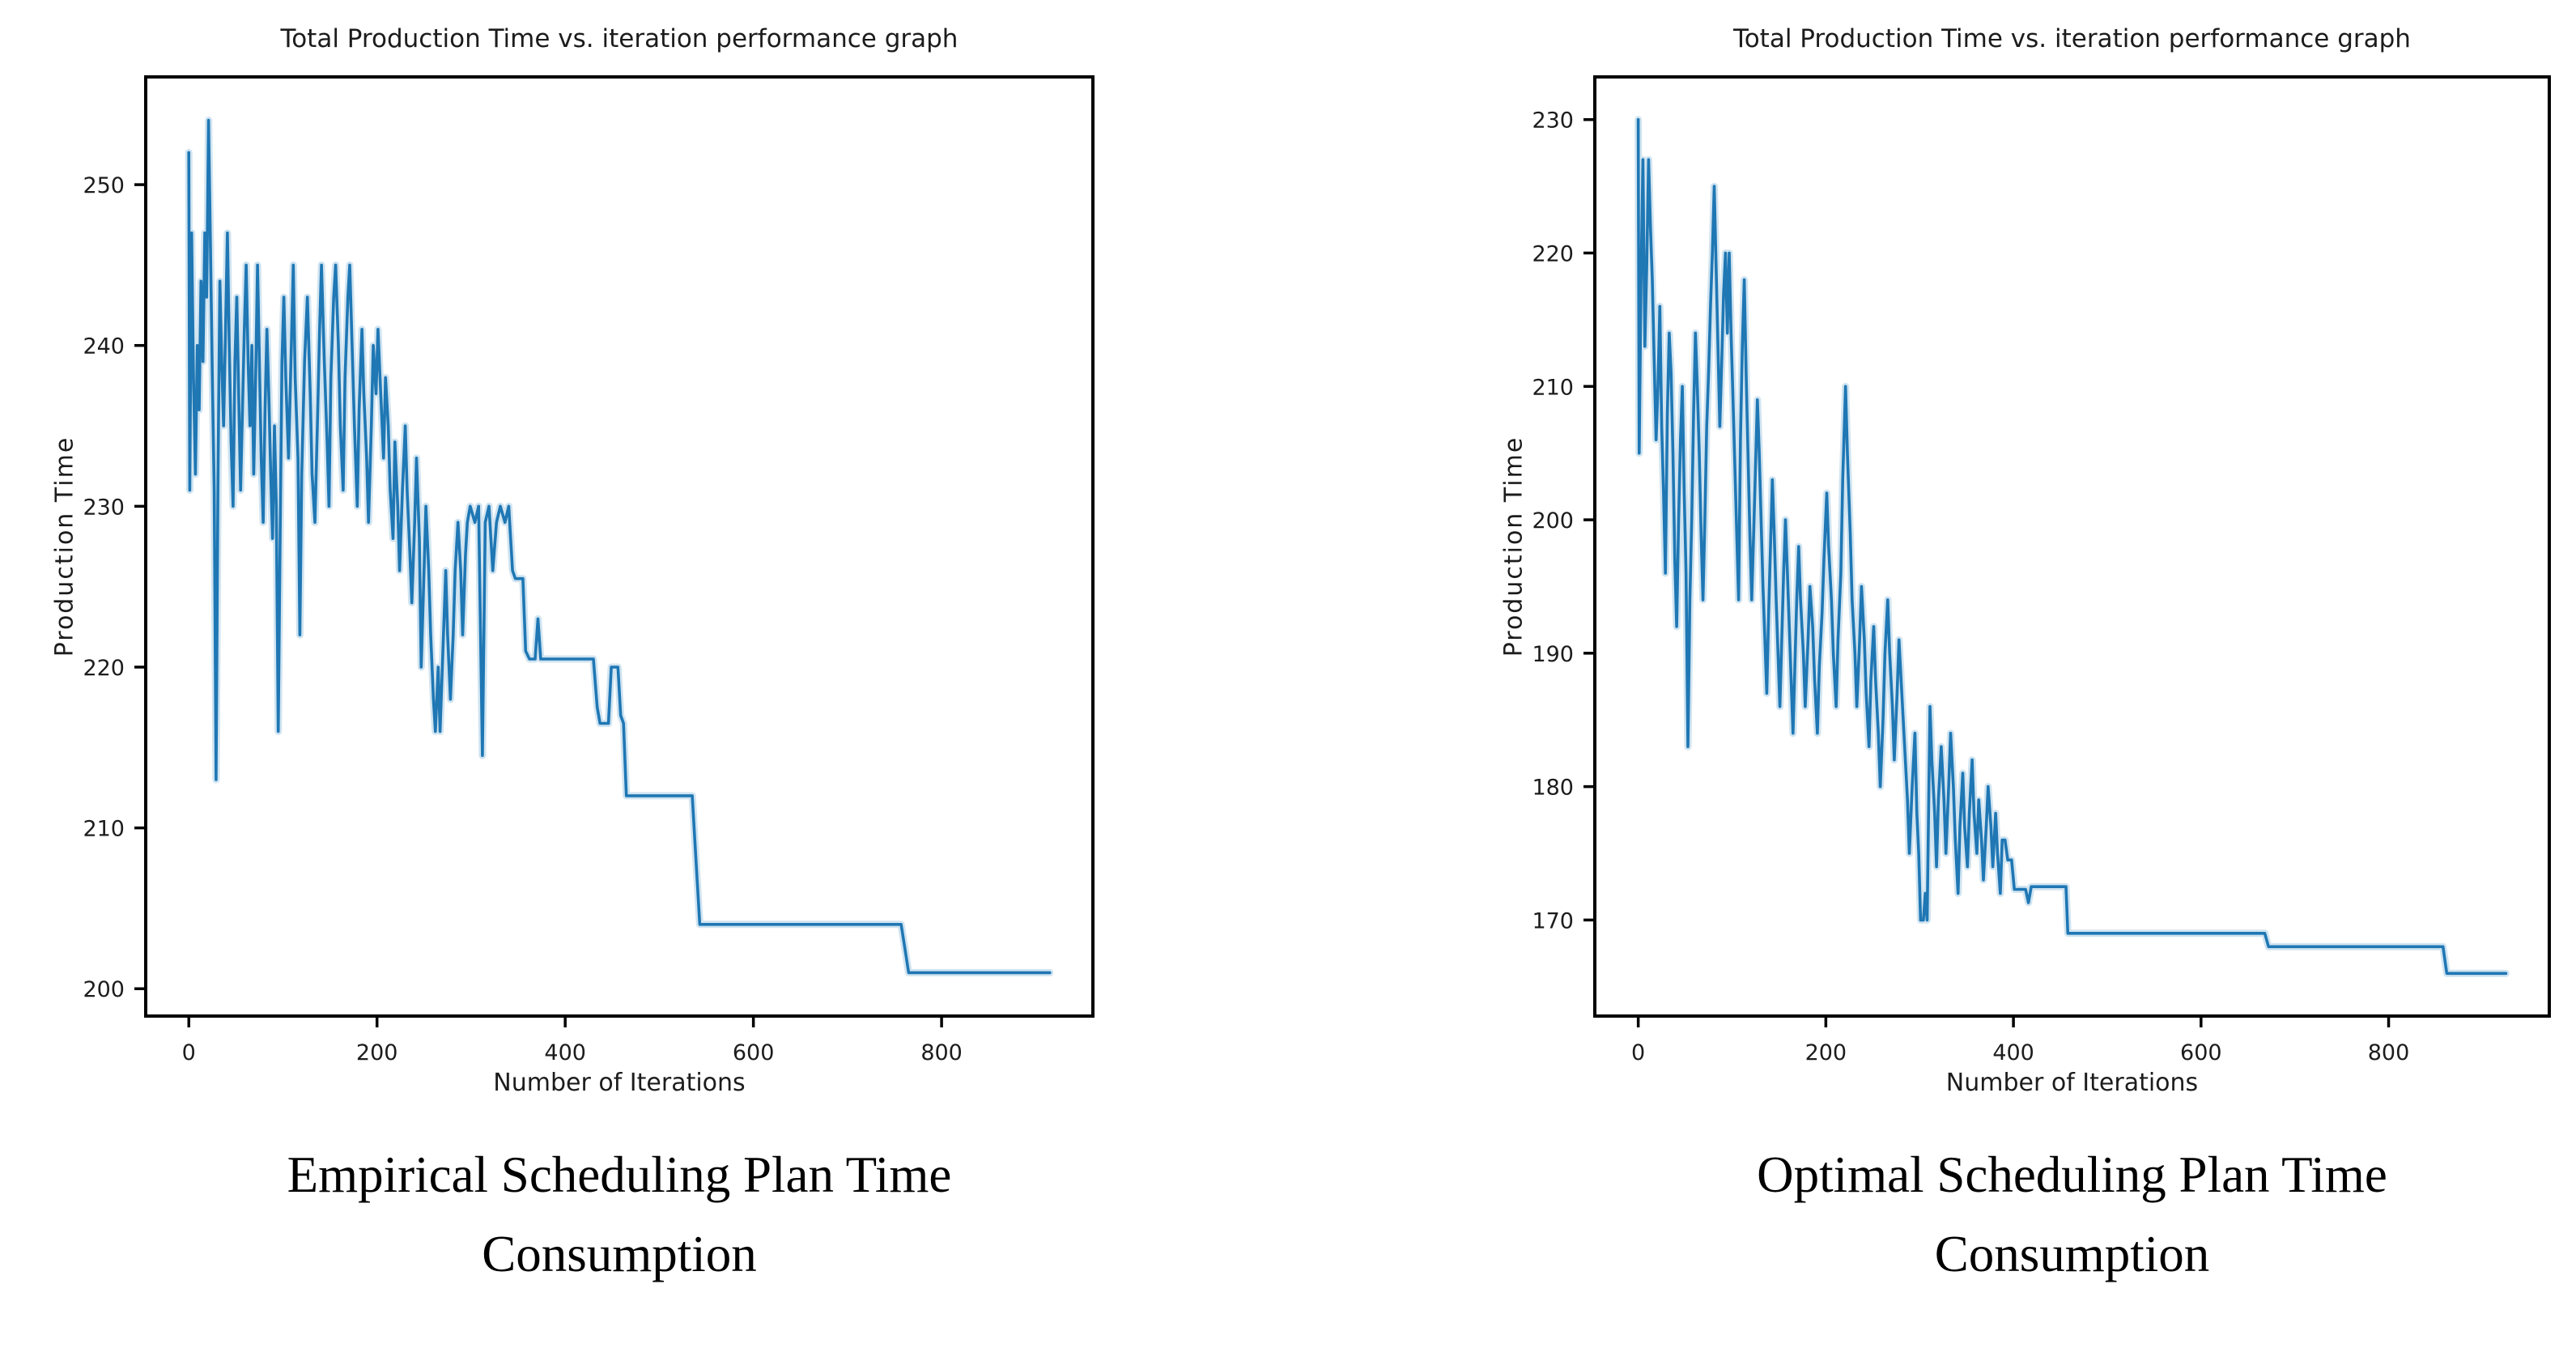 Image resolution: width=2576 pixels, height=1348 pixels. I want to click on caption-line: Empirical Scheduling Plan Time, so click(619, 1174).